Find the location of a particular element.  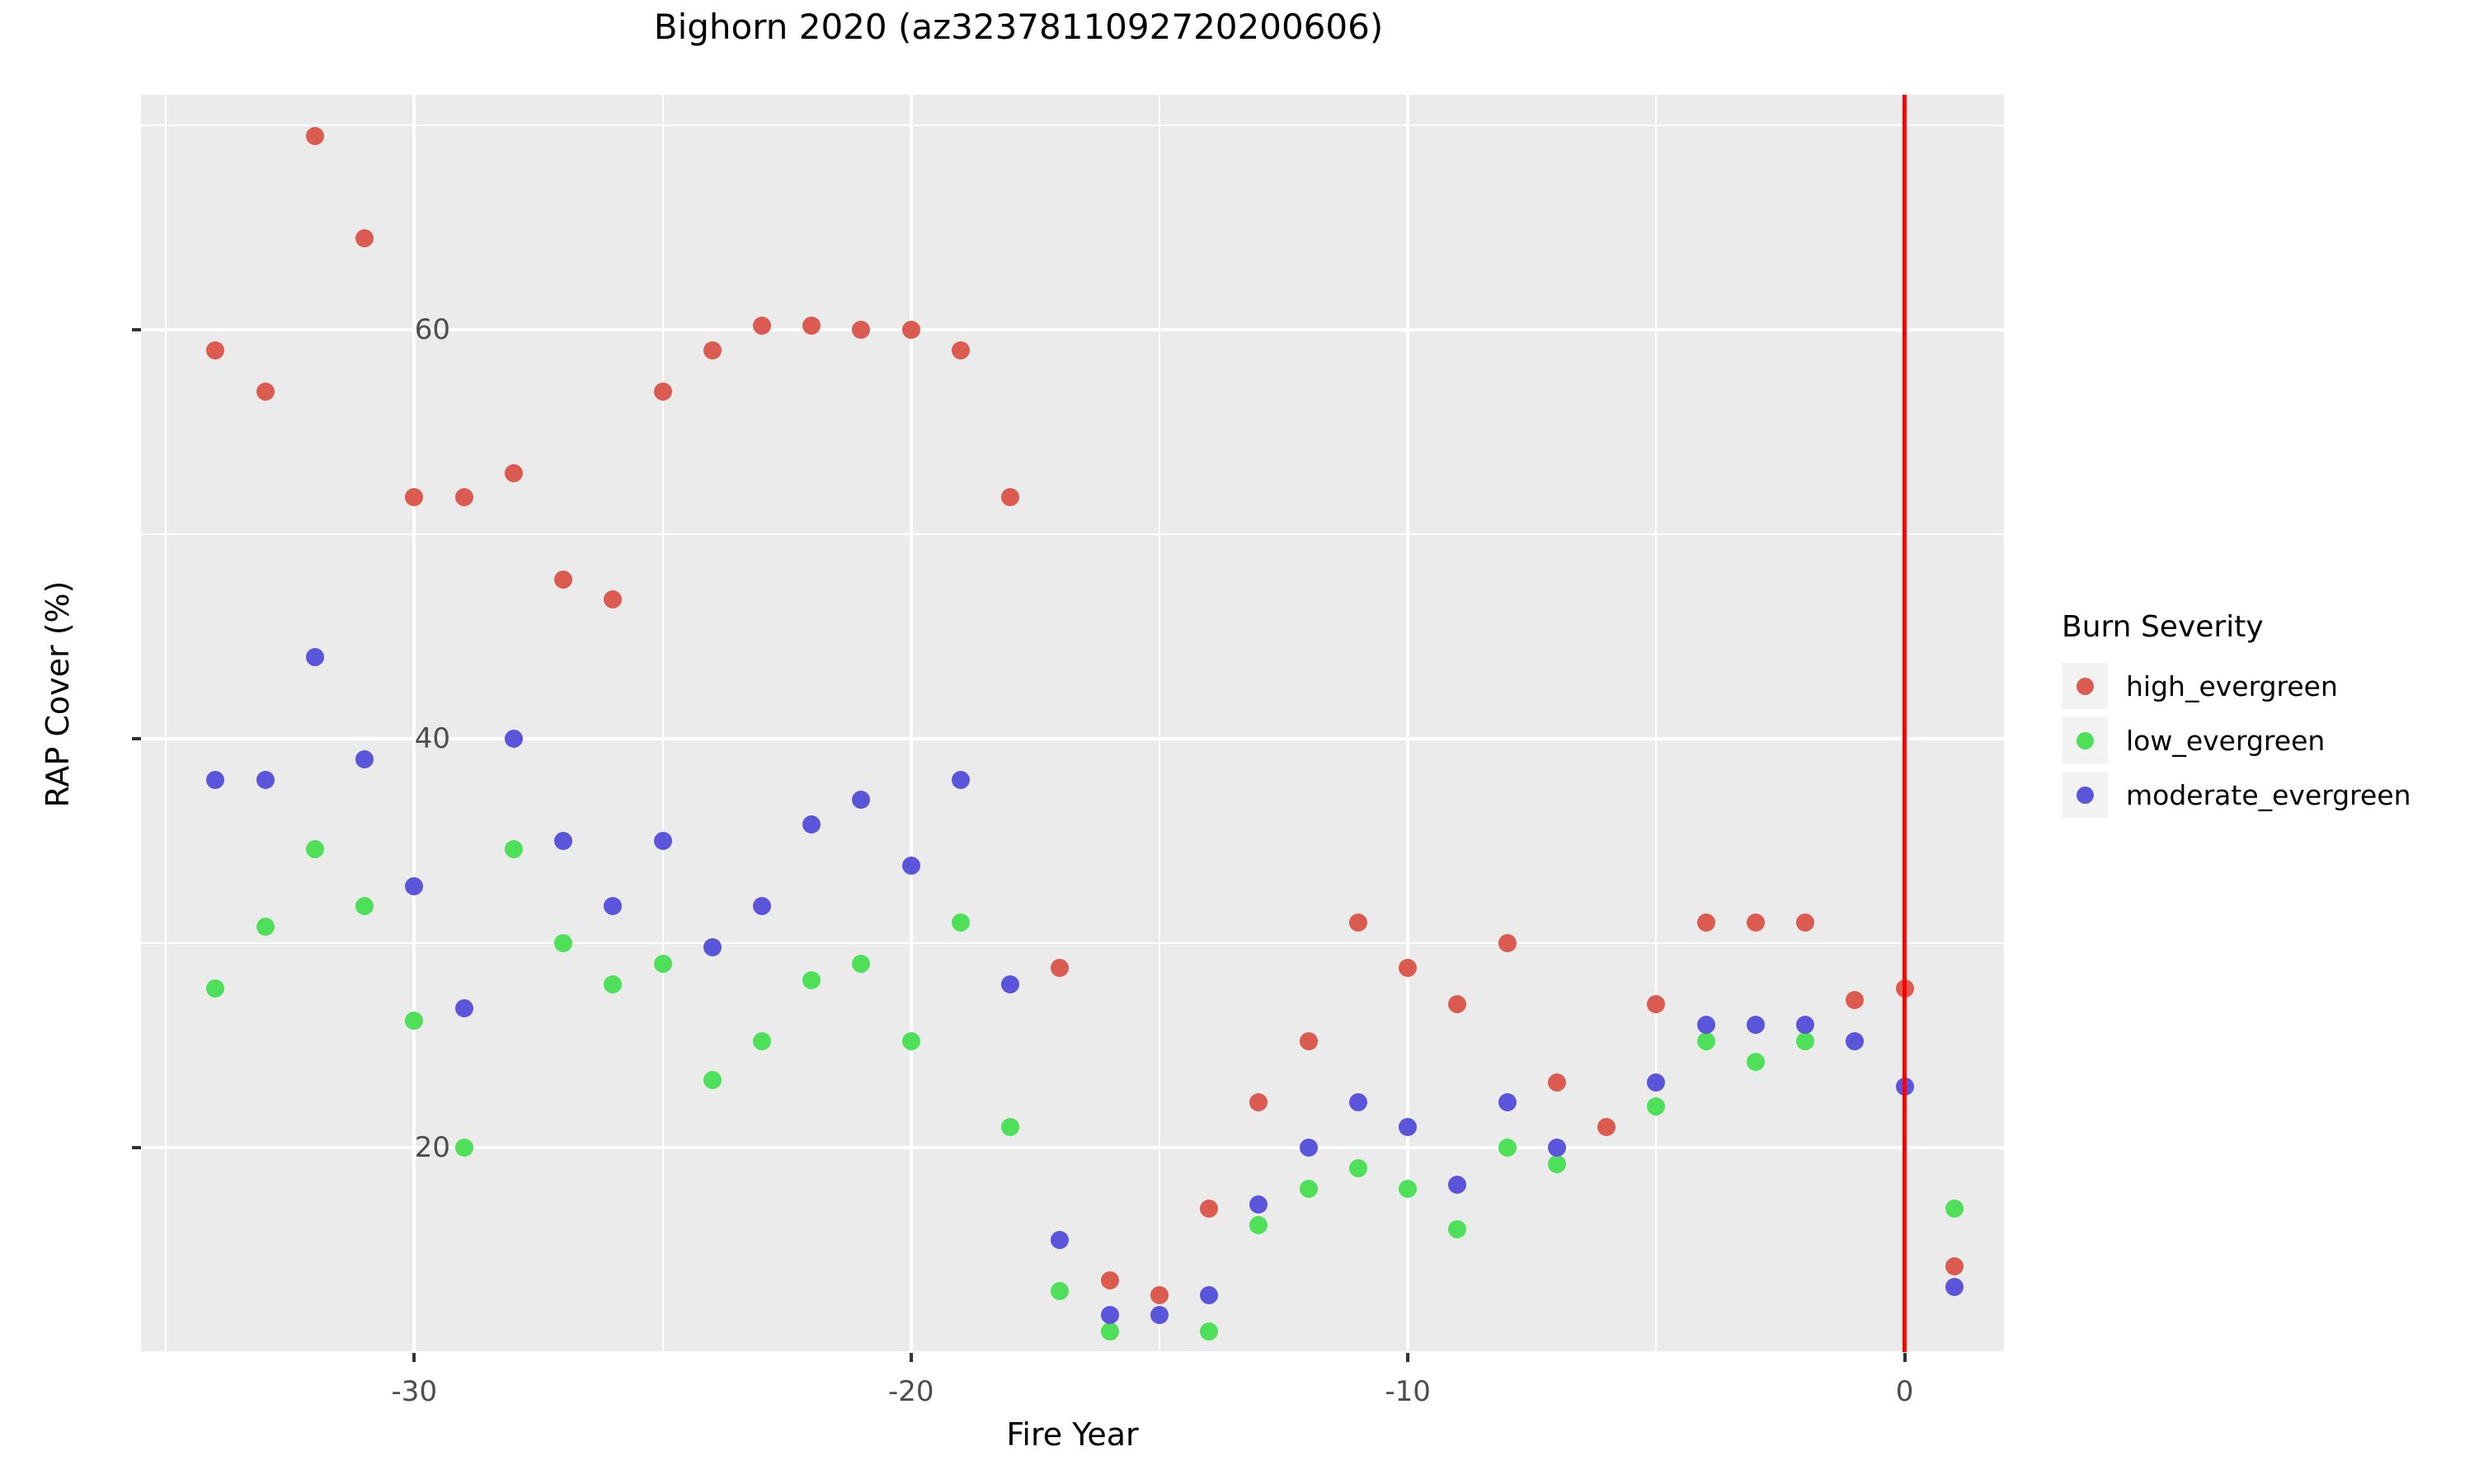

x-tick-label: -10 is located at coordinates (1408, 1391).